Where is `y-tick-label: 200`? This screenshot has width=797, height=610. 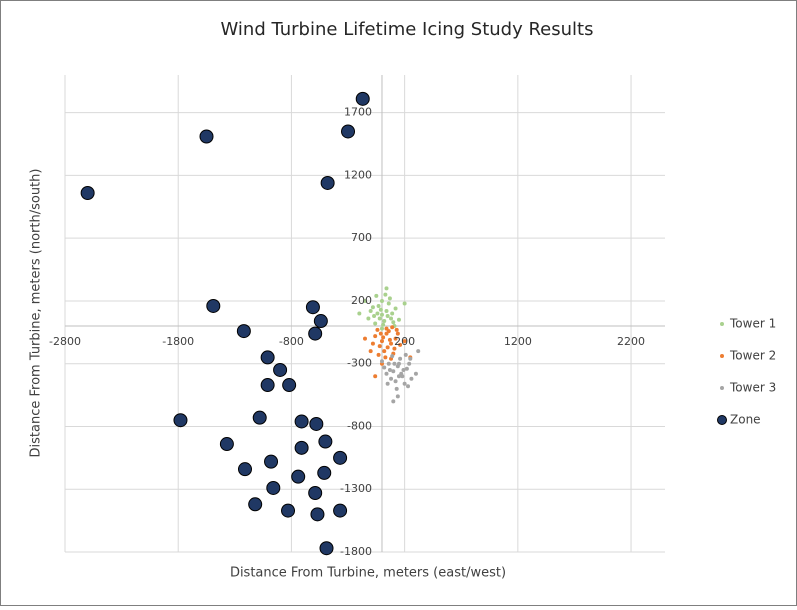 y-tick-label: 200 is located at coordinates (361, 300).